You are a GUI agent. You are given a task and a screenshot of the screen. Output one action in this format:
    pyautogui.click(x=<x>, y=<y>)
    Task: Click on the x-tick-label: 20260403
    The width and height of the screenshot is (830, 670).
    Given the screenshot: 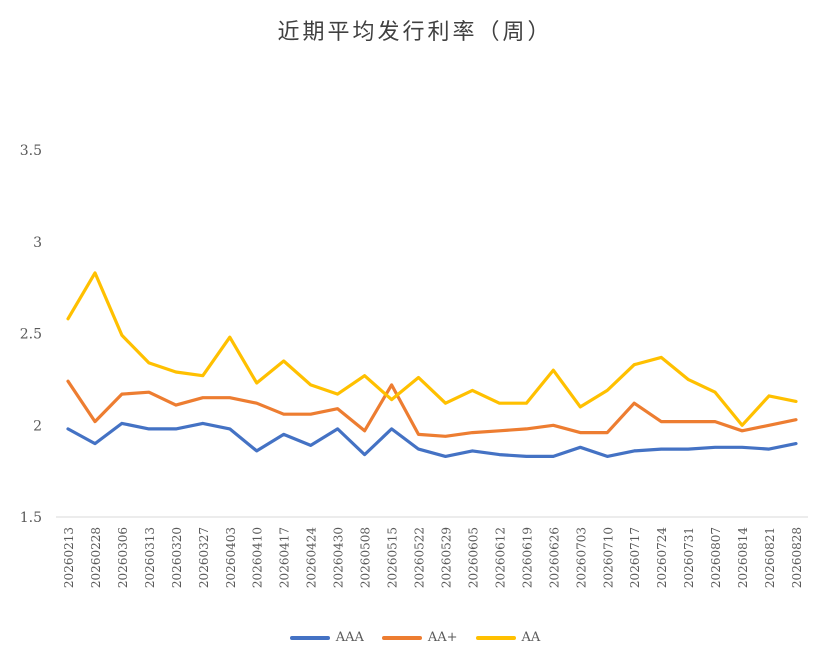 What is the action you would take?
    pyautogui.click(x=231, y=557)
    